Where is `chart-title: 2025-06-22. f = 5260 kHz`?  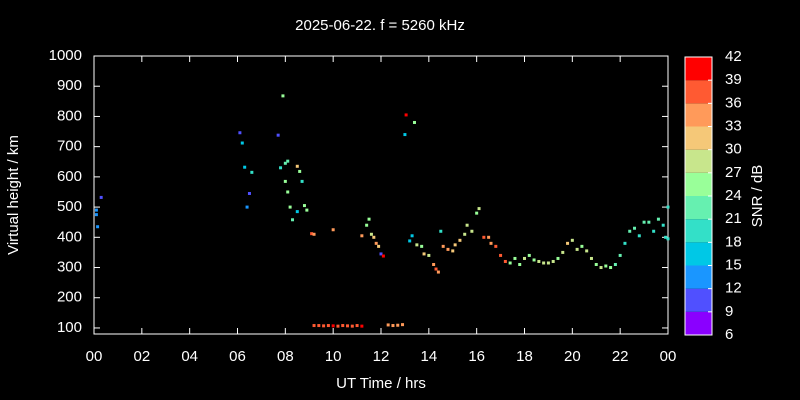 chart-title: 2025-06-22. f = 5260 kHz is located at coordinates (380, 25).